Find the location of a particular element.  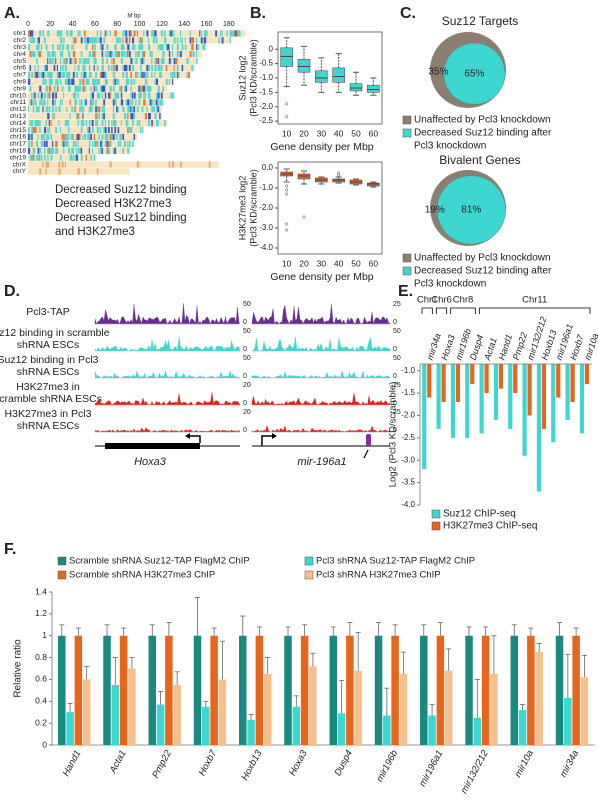

row-label: chr5 is located at coordinates (19, 61).